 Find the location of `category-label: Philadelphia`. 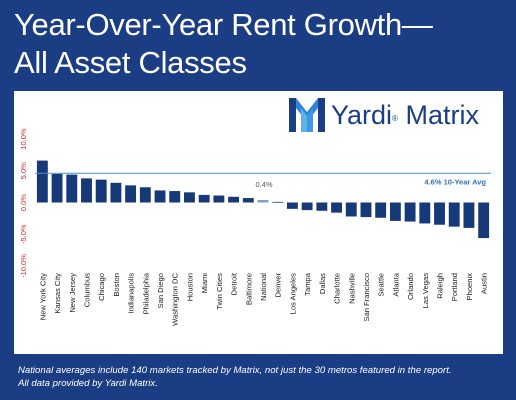

category-label: Philadelphia is located at coordinates (145, 293).